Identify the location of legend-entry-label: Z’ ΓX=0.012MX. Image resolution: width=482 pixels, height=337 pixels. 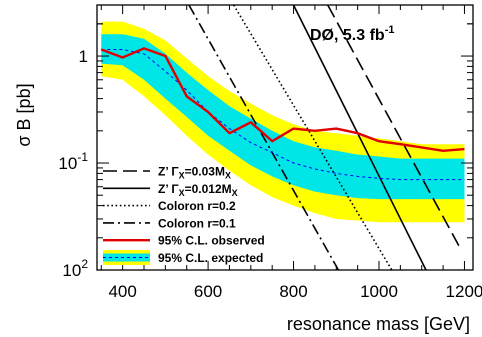
(198, 190).